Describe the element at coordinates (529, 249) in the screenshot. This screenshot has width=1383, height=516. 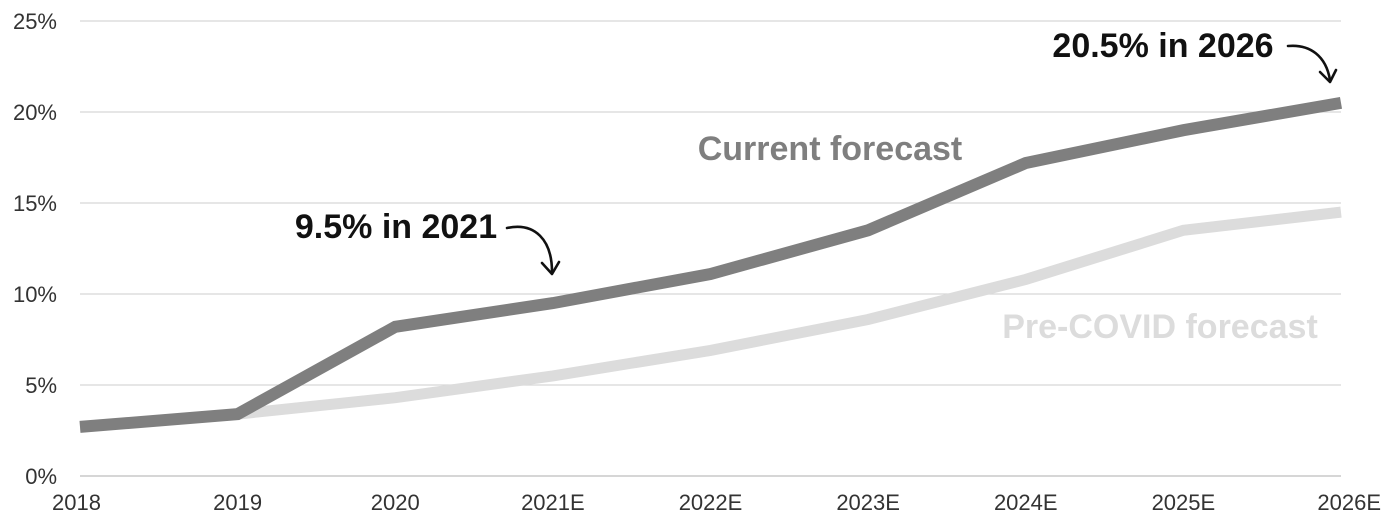
I see `annotation-2021-arrow` at that location.